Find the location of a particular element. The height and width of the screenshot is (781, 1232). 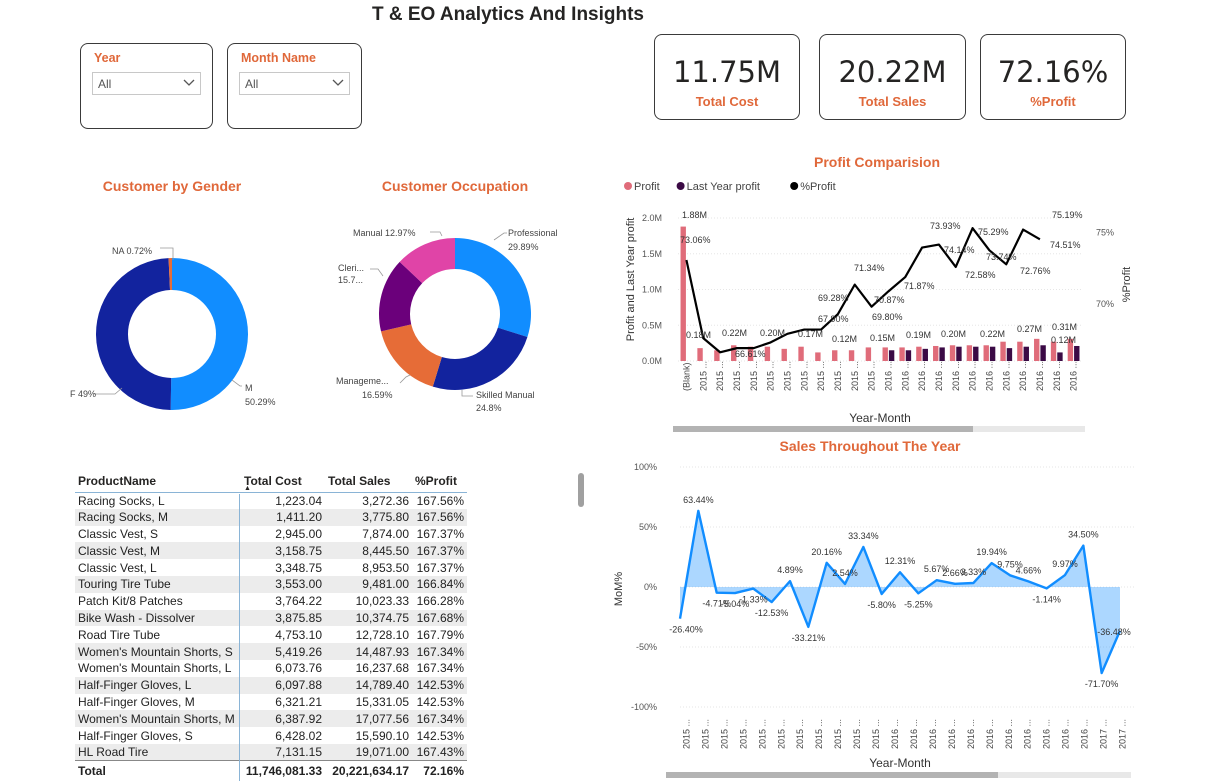

gender-donut-chart: NA 0.72% F 49% M 50.29% is located at coordinates (173, 328).